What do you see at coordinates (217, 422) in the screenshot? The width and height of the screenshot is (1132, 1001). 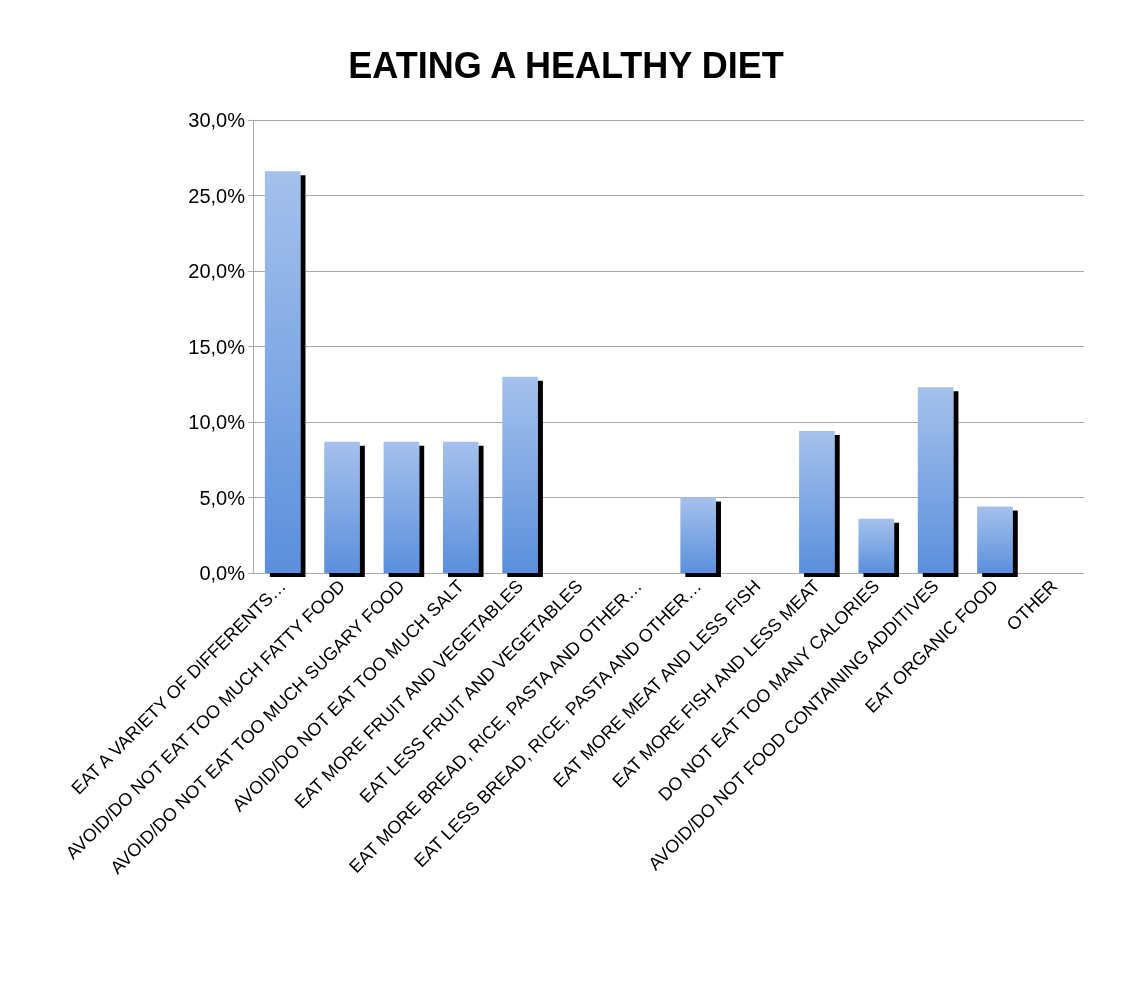 I see `y-tick-label: 10,0%` at bounding box center [217, 422].